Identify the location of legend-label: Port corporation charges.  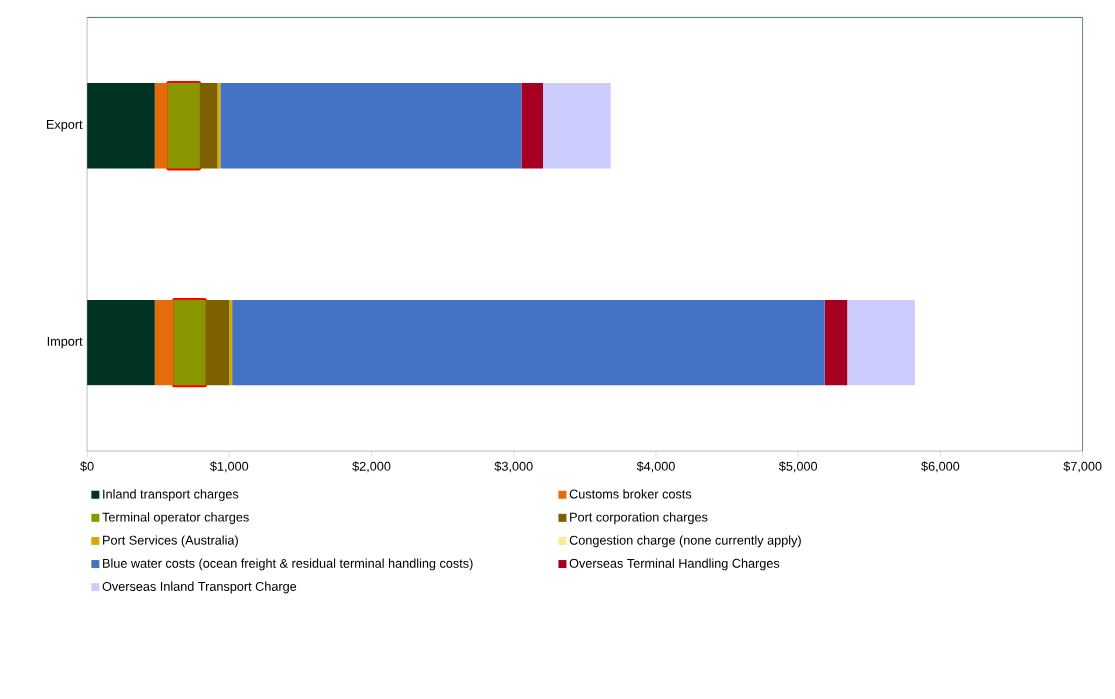
(639, 518).